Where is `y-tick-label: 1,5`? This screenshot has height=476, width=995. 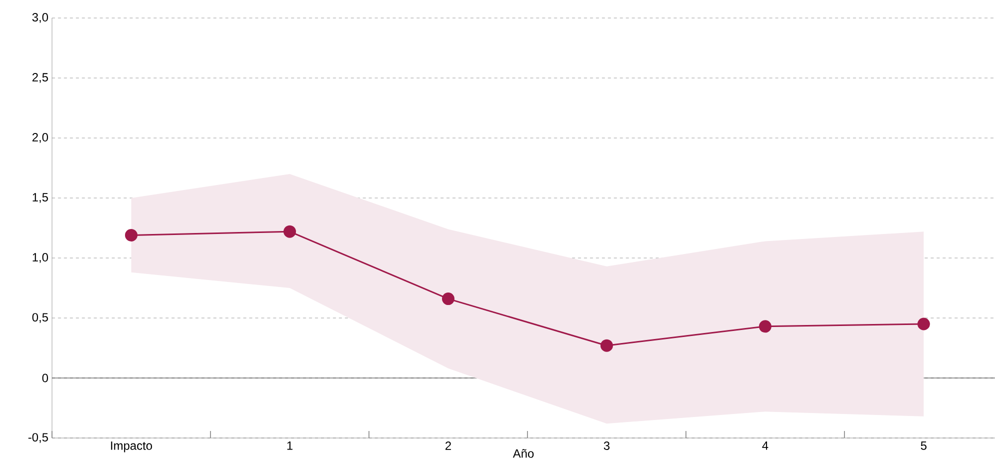
y-tick-label: 1,5 is located at coordinates (40, 198).